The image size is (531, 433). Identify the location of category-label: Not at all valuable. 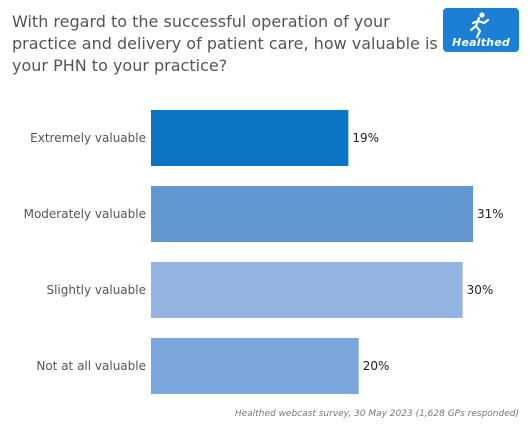
(91, 366).